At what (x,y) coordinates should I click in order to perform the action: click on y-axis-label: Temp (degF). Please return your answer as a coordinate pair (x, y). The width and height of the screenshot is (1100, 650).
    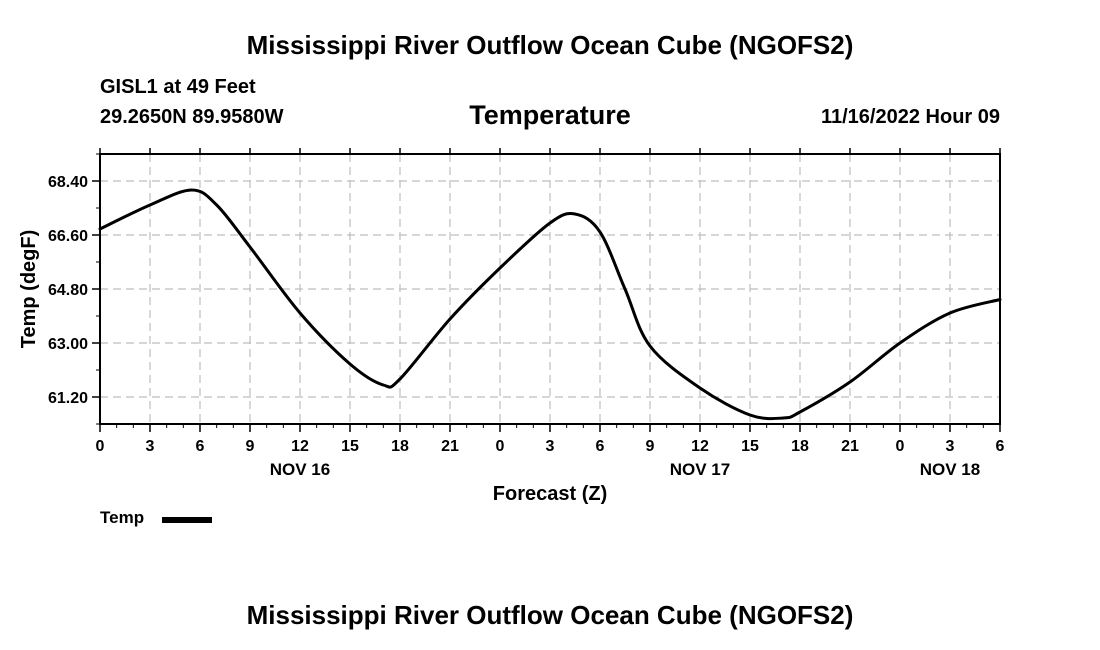
    Looking at the image, I should click on (29, 289).